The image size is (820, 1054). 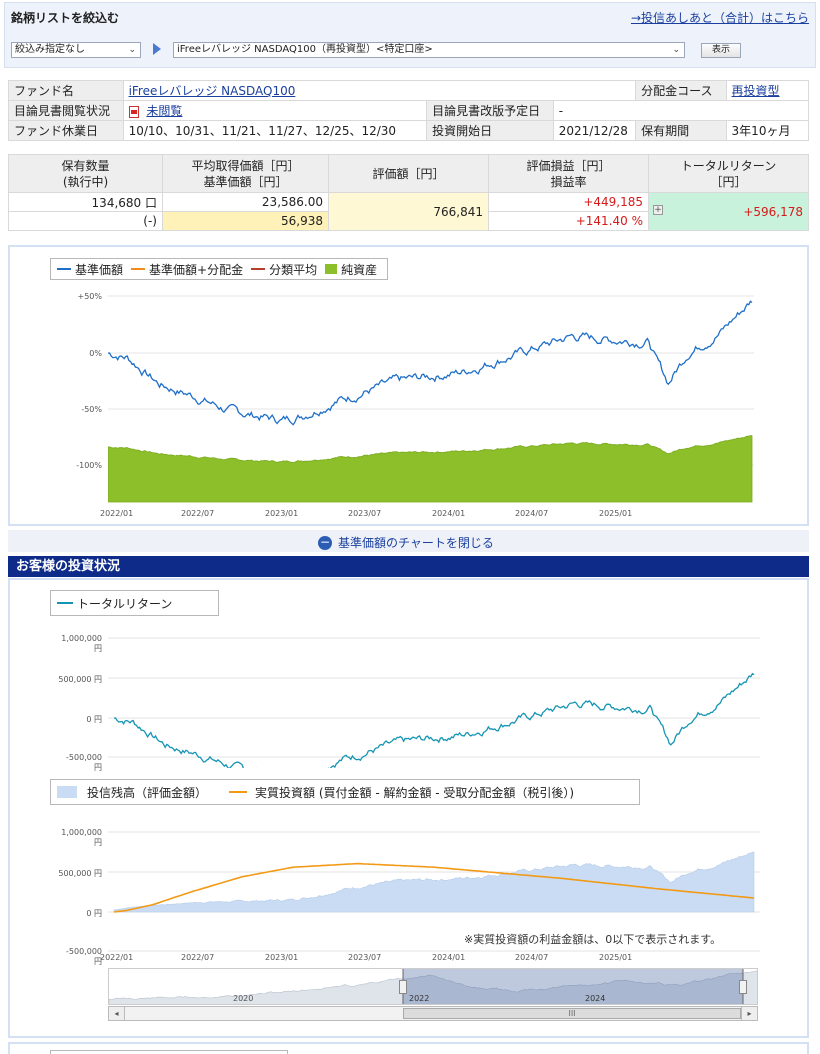 What do you see at coordinates (568, 165) in the screenshot?
I see `pl-header: 評価損益［円］` at bounding box center [568, 165].